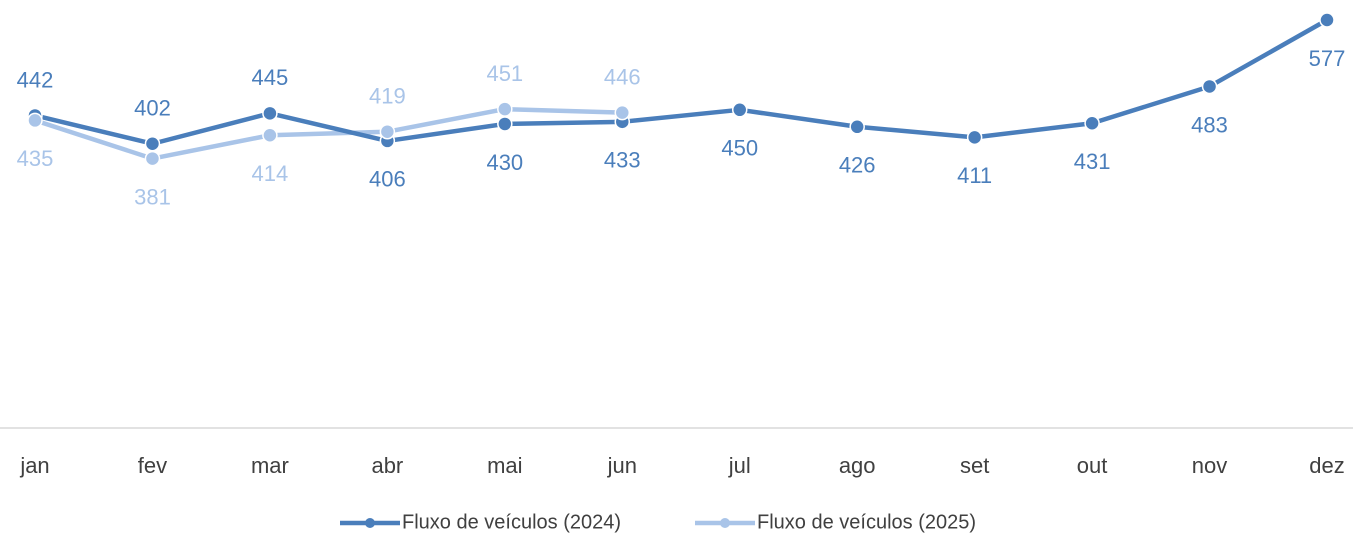 The image size is (1353, 537). What do you see at coordinates (1209, 124) in the screenshot?
I see `data-label: 483` at bounding box center [1209, 124].